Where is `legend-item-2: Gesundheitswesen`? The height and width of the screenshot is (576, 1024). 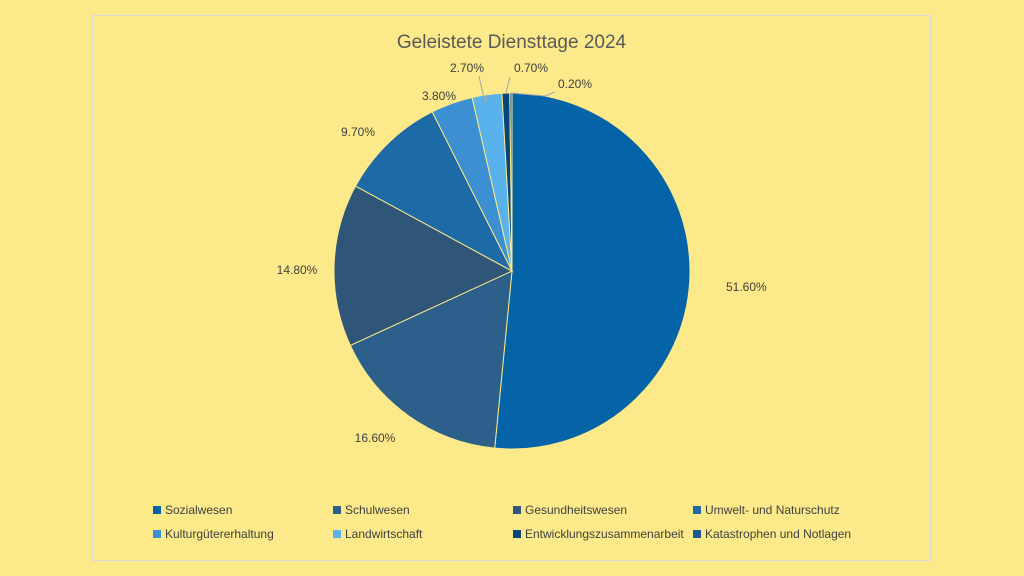
legend-item-2: Gesundheitswesen is located at coordinates (603, 510).